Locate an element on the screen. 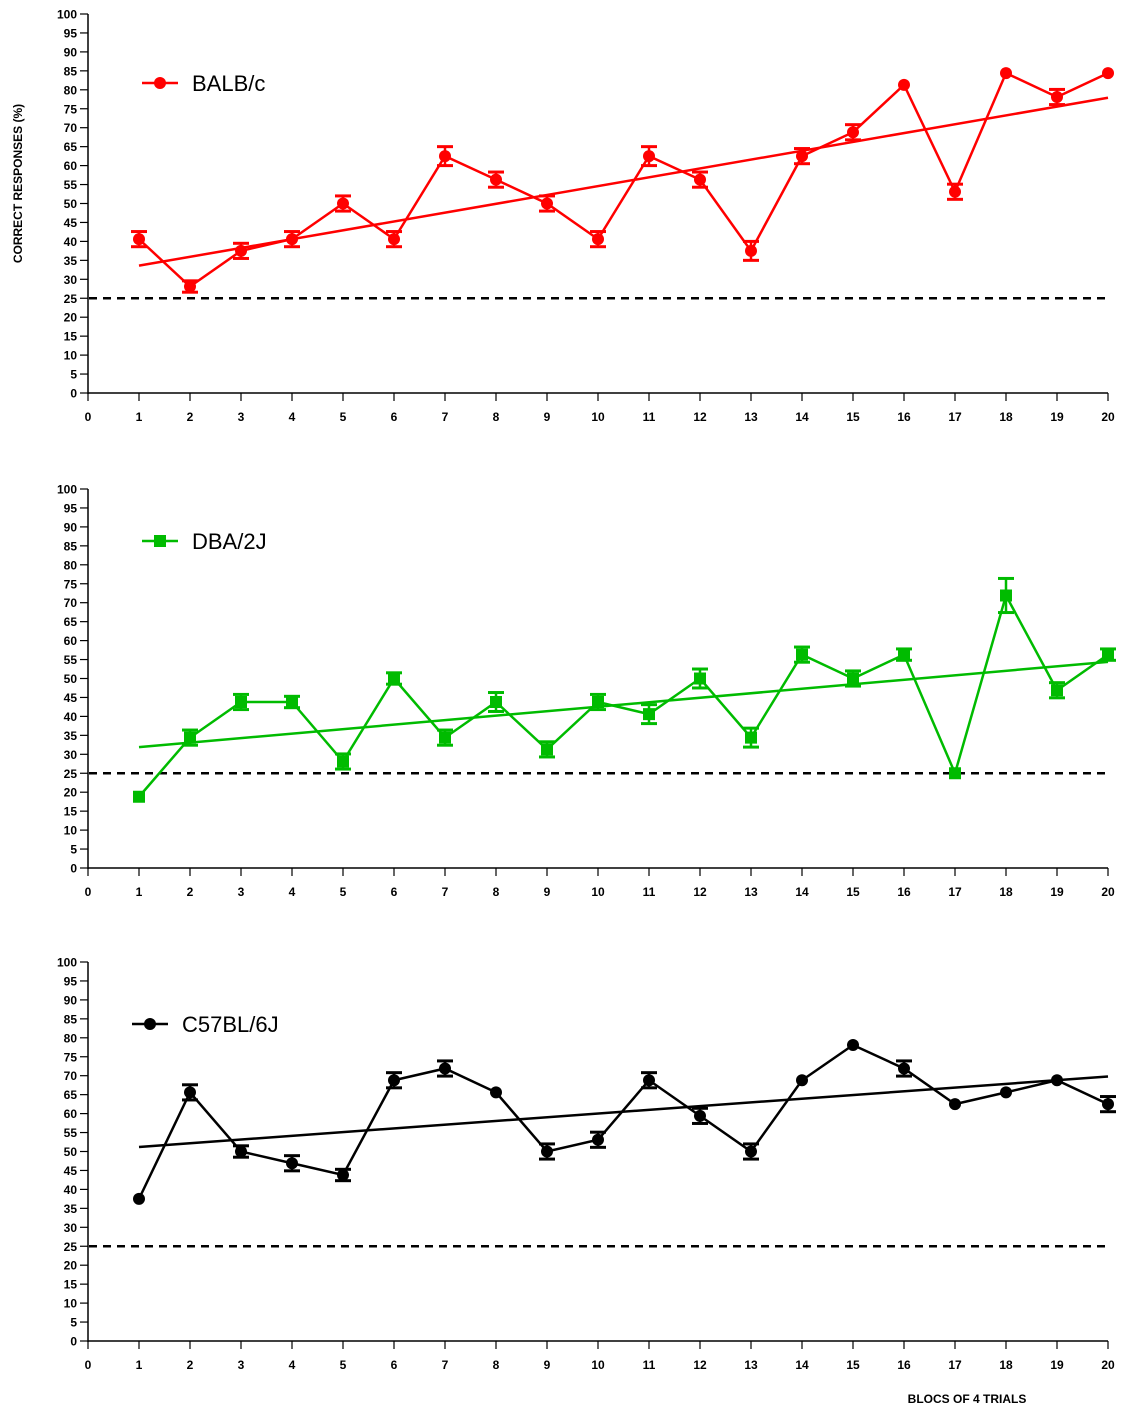 Image resolution: width=1125 pixels, height=1417 pixels. y-tick-label: 90 is located at coordinates (71, 527).